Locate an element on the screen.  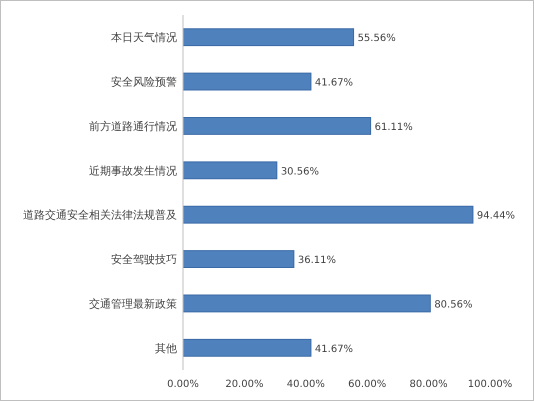
y-tick-label: 道路交通安全相关法律法规普及 is located at coordinates (100, 215).